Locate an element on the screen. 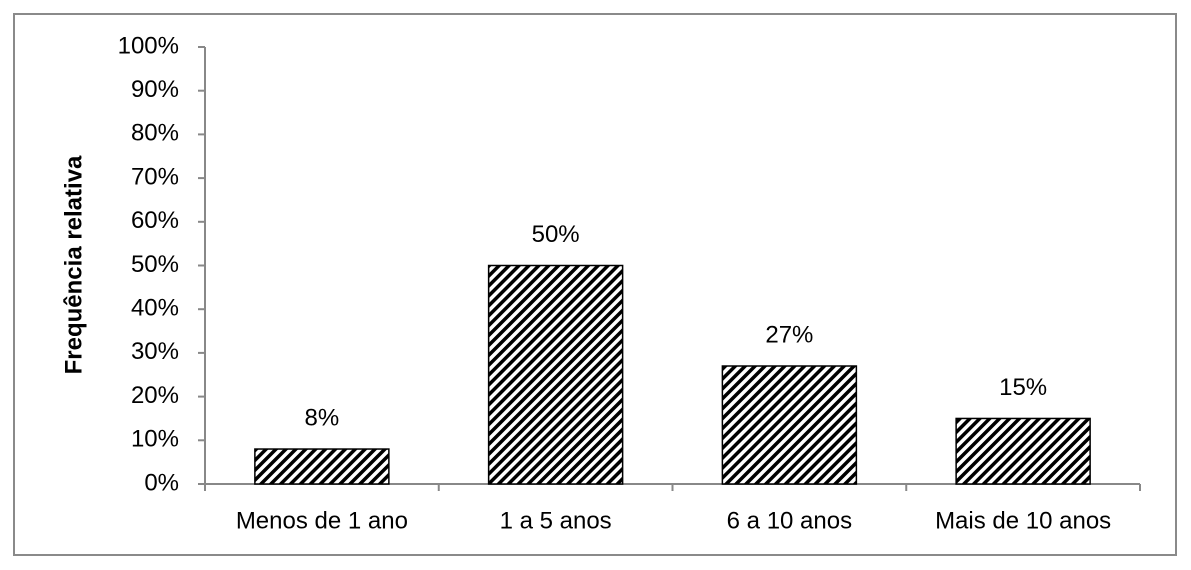  y-tick-label: 40% is located at coordinates (155, 308).